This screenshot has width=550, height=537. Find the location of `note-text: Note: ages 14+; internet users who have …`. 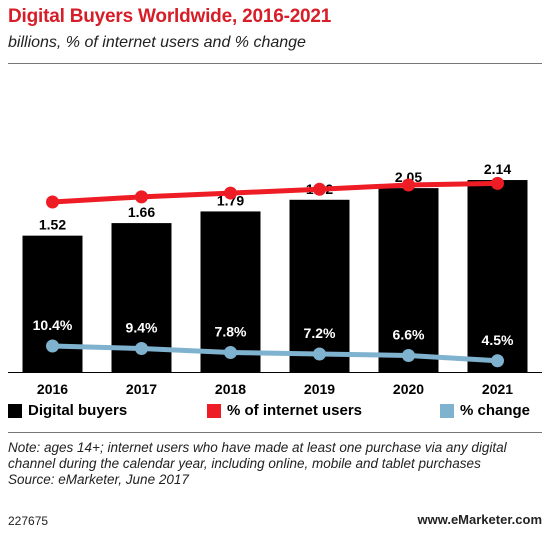

note-text: Note: ages 14+; internet users who have … is located at coordinates (257, 455).